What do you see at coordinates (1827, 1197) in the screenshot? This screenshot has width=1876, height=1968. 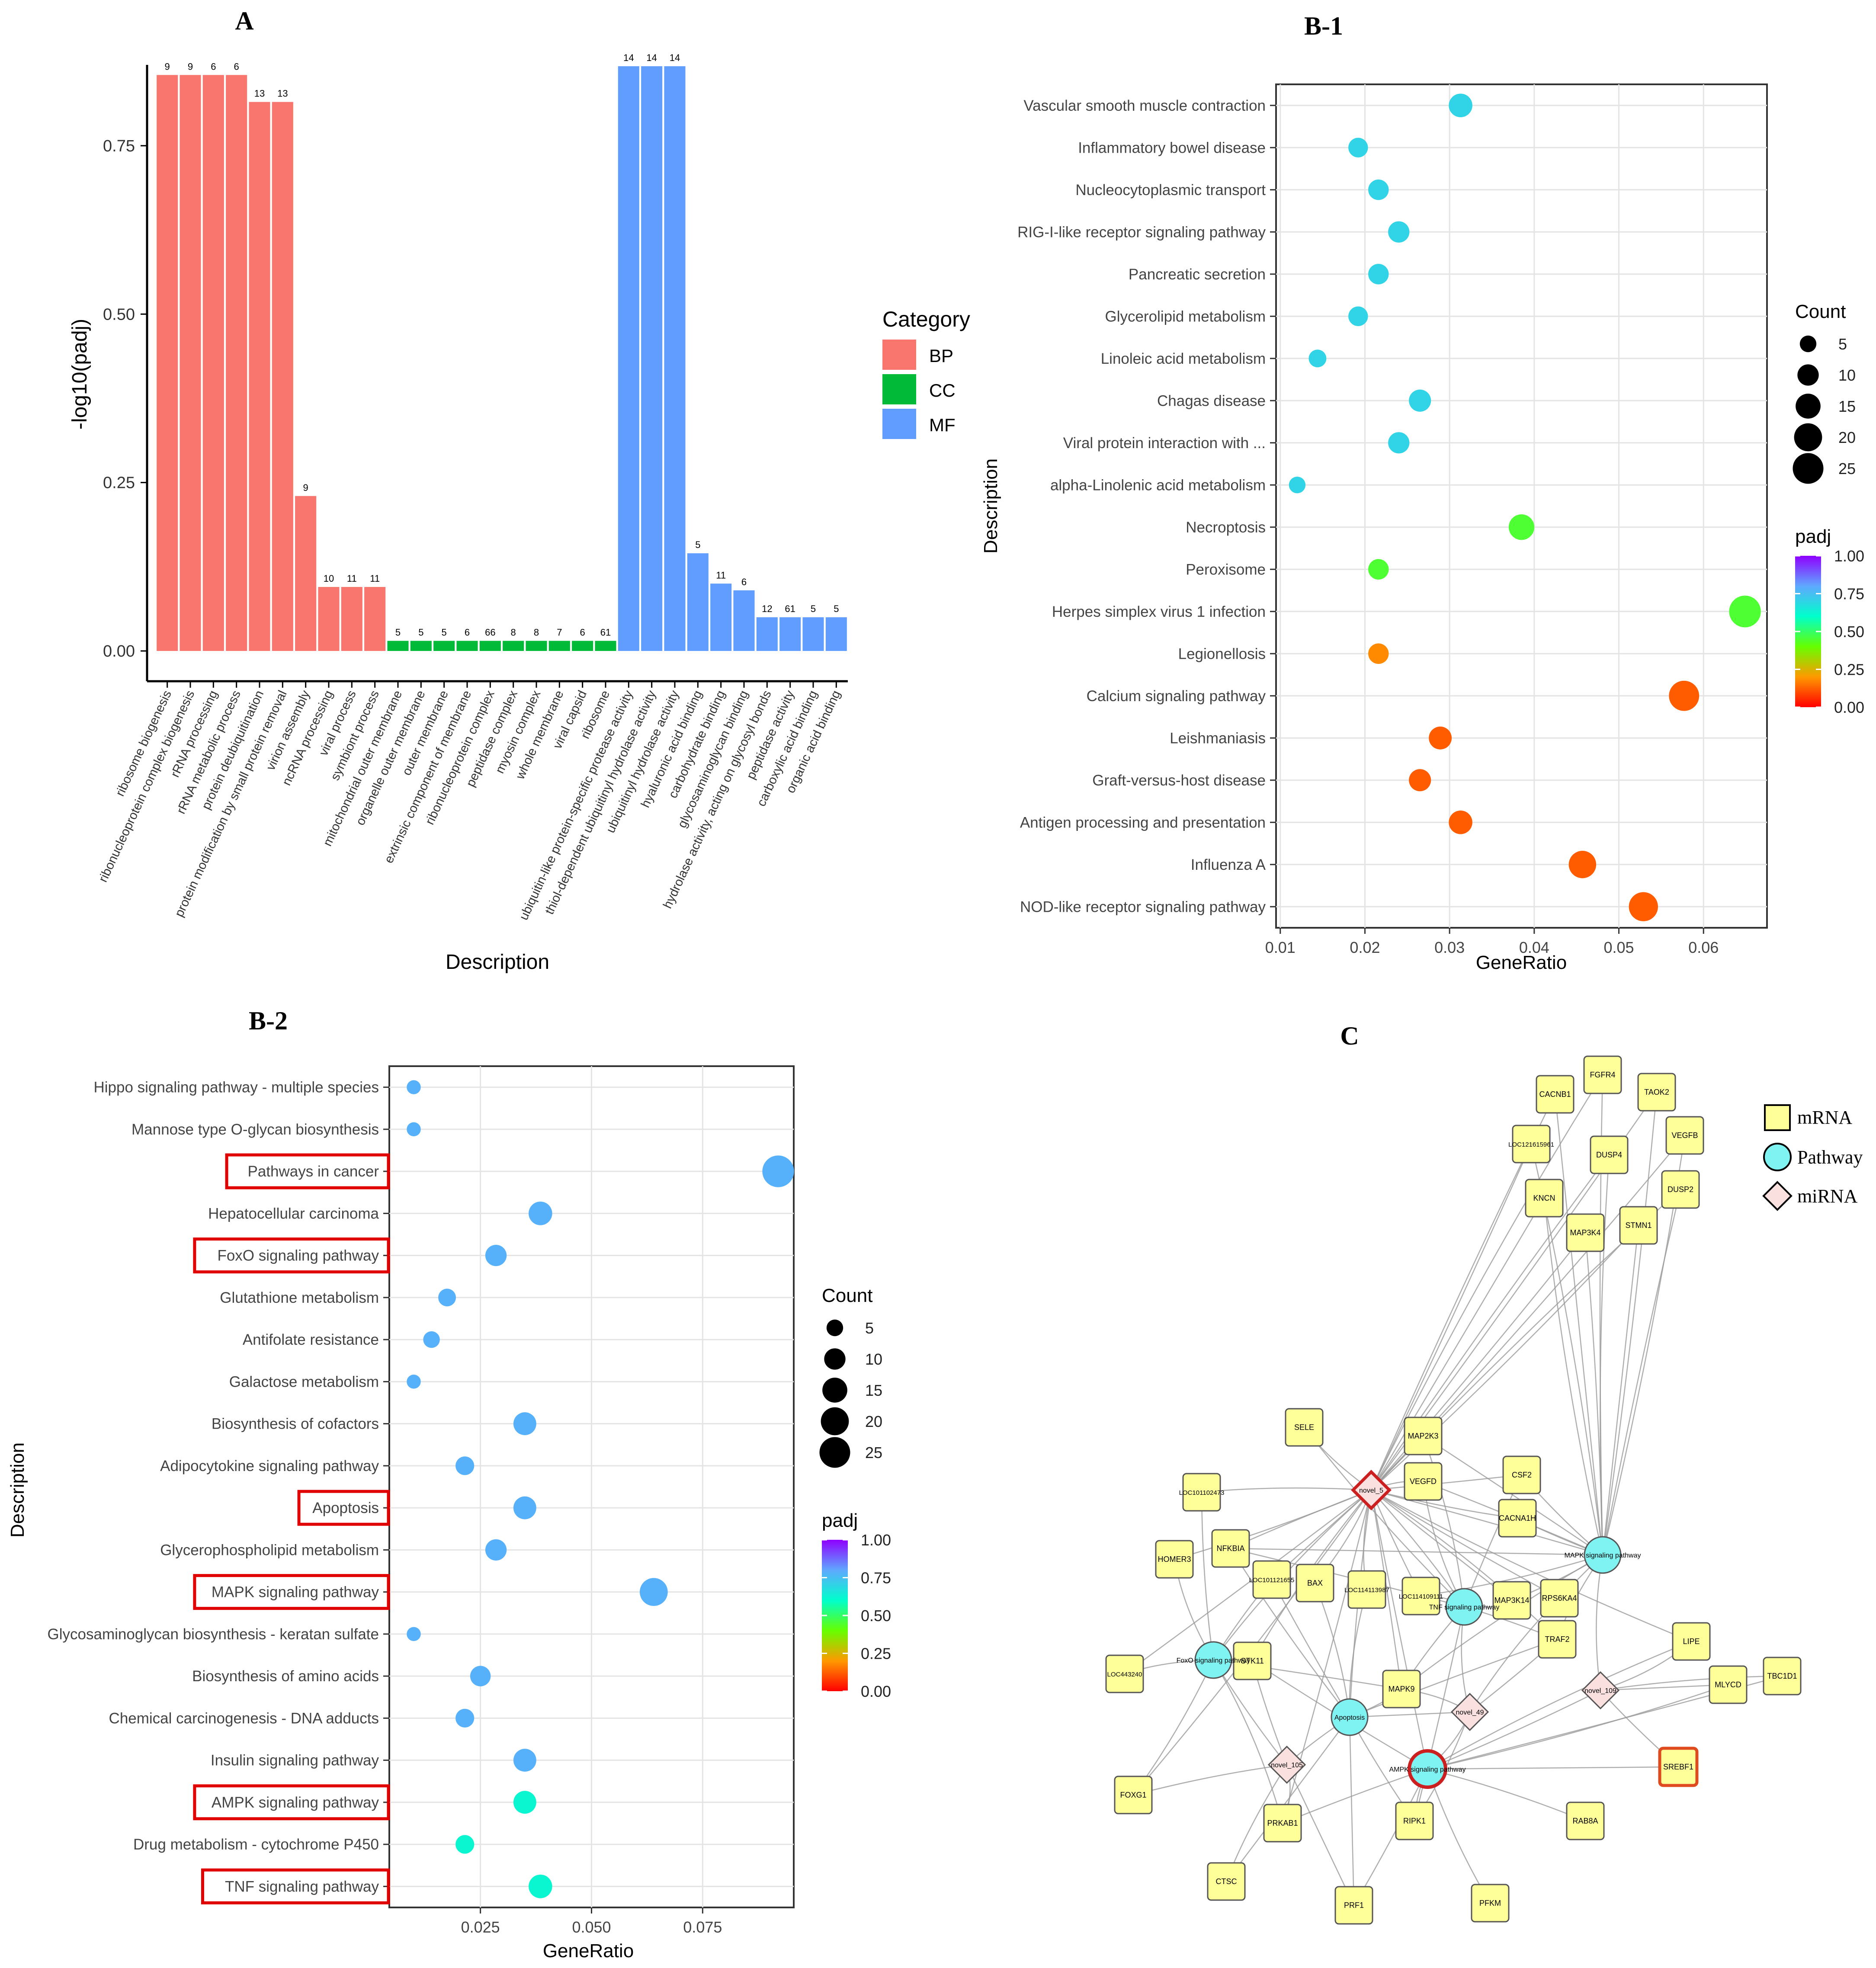 I see `c-legend-mirna-label: miRNA` at bounding box center [1827, 1197].